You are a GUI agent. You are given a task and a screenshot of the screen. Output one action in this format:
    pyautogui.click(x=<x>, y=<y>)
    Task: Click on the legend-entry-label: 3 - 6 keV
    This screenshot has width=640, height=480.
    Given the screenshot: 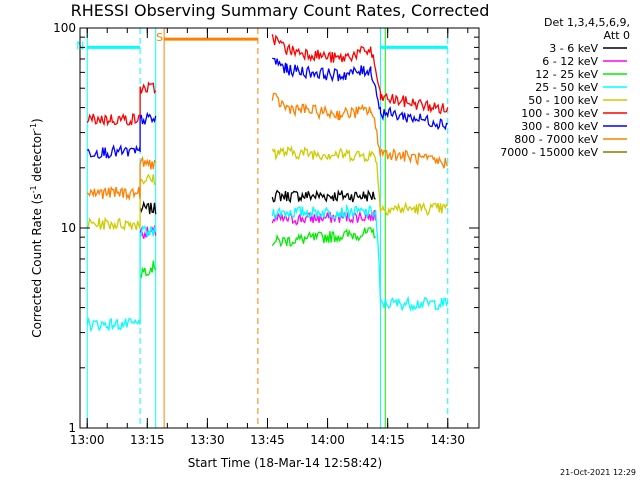 What is the action you would take?
    pyautogui.click(x=573, y=48)
    